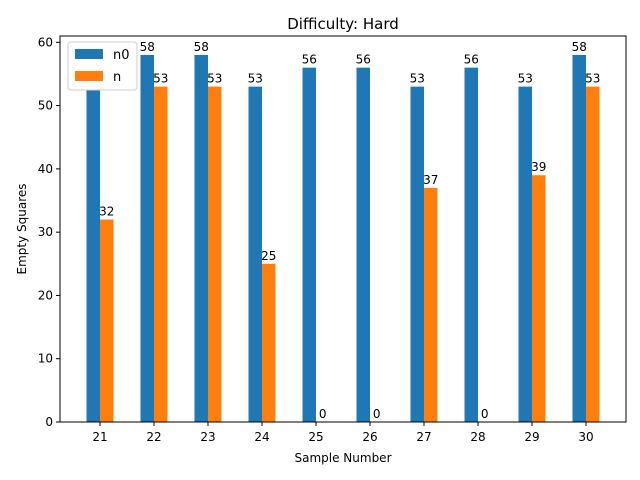 The image size is (640, 480). I want to click on data-label-n0-29: 53, so click(525, 79).